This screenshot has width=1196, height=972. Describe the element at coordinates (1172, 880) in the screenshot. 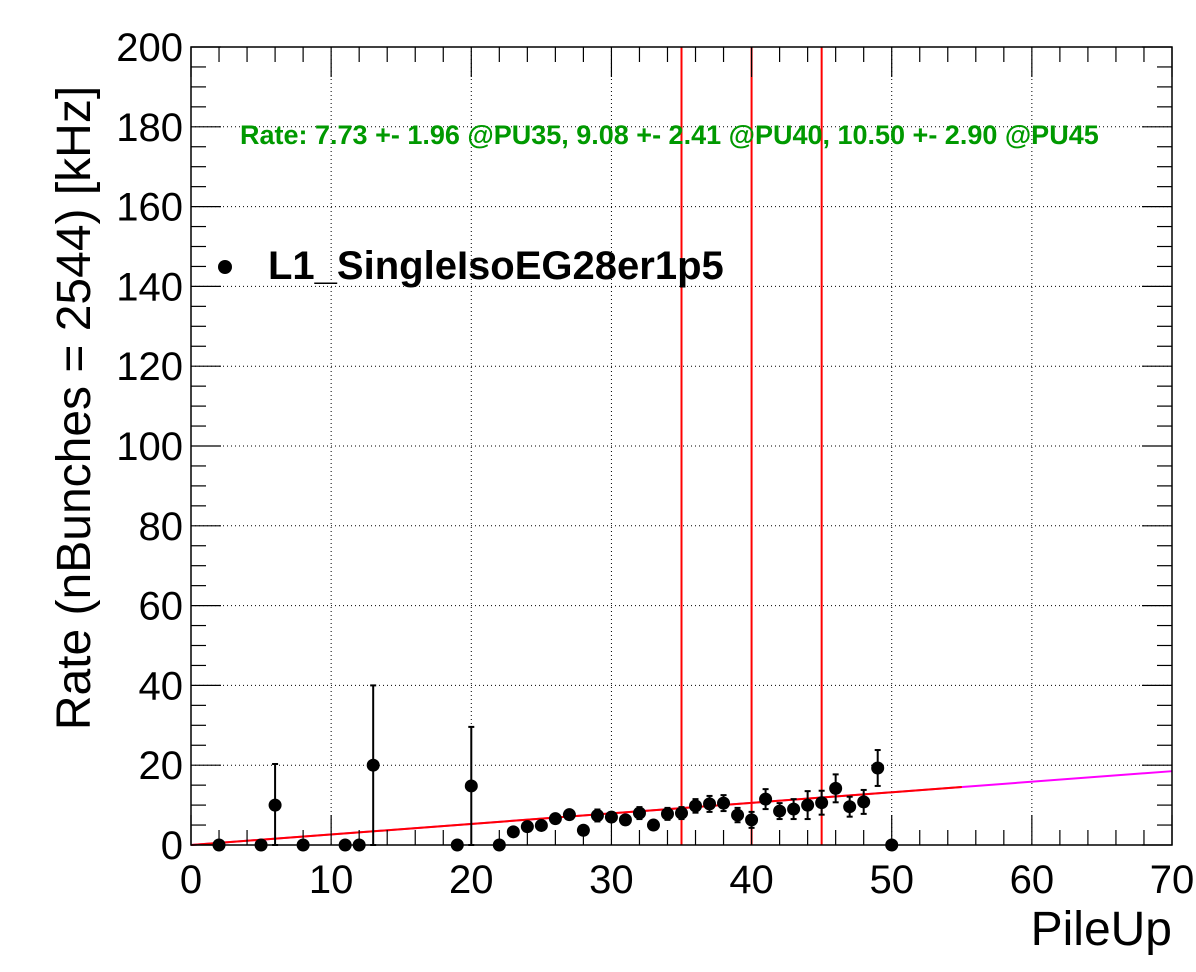

I see `x-tick-label: 70` at that location.